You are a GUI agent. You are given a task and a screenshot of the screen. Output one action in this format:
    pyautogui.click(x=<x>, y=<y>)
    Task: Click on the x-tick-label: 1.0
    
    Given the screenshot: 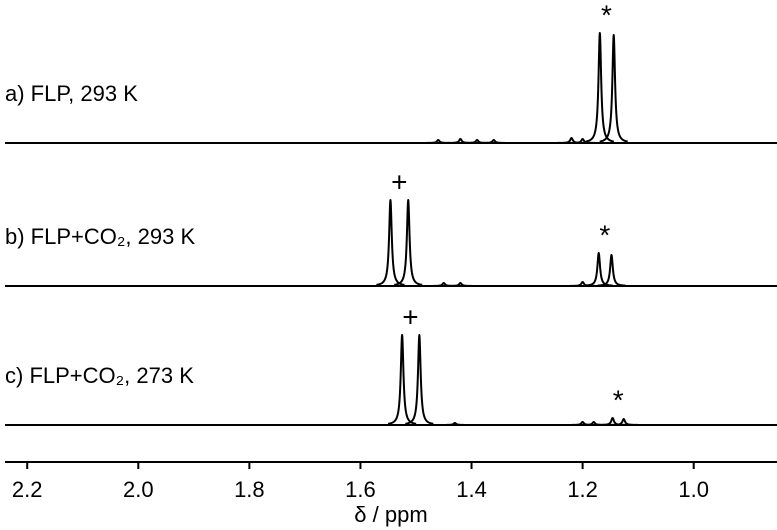 What is the action you would take?
    pyautogui.click(x=693, y=489)
    